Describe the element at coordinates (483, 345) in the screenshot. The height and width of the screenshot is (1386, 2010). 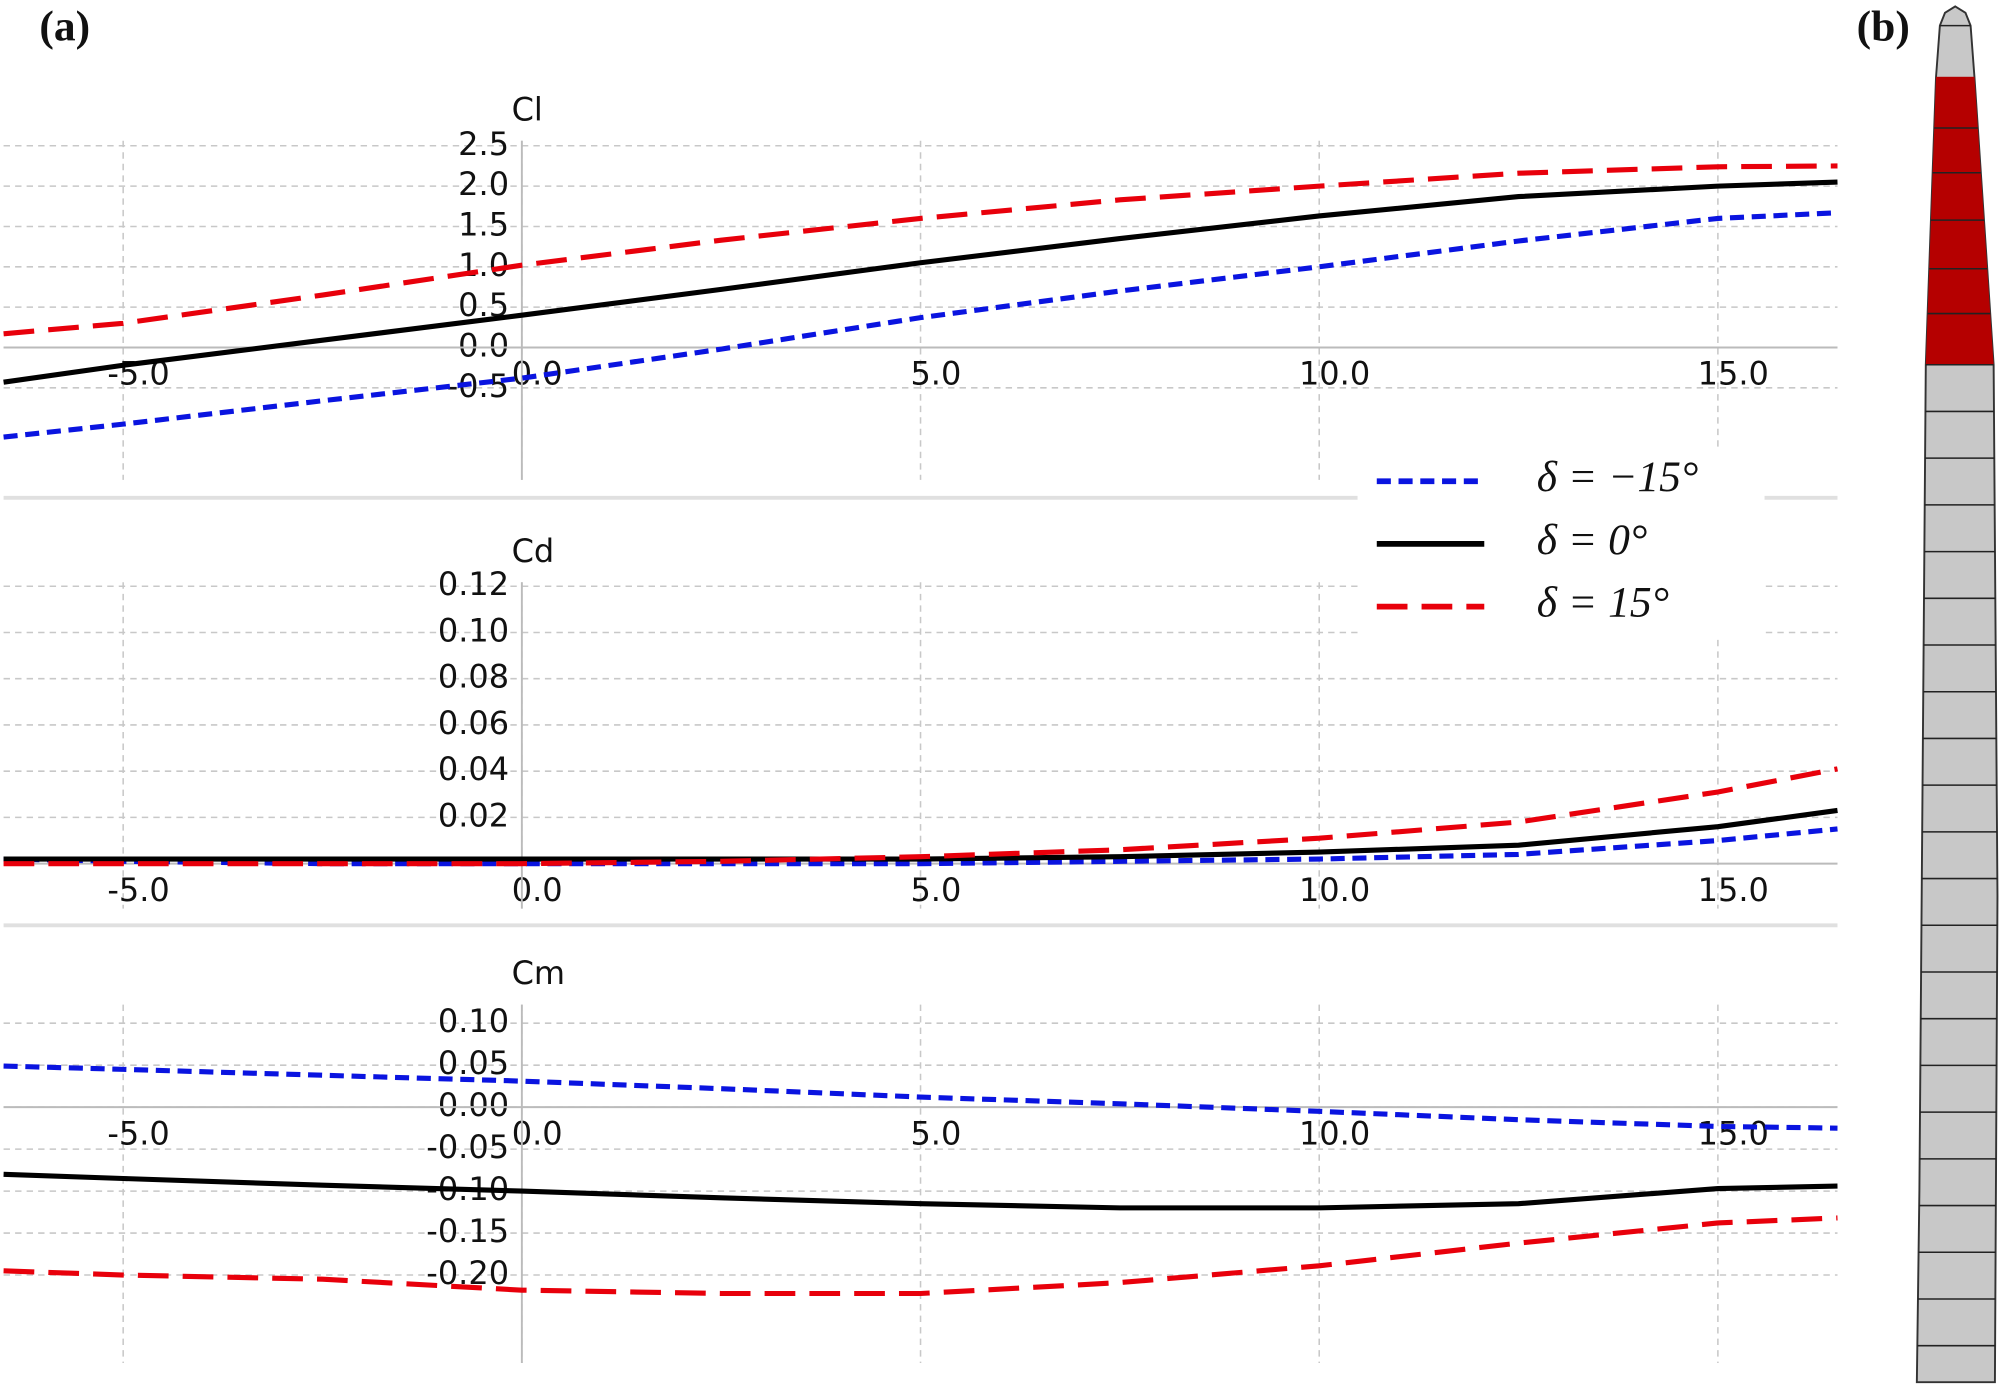
I see `y-tick-label: 0.0` at that location.